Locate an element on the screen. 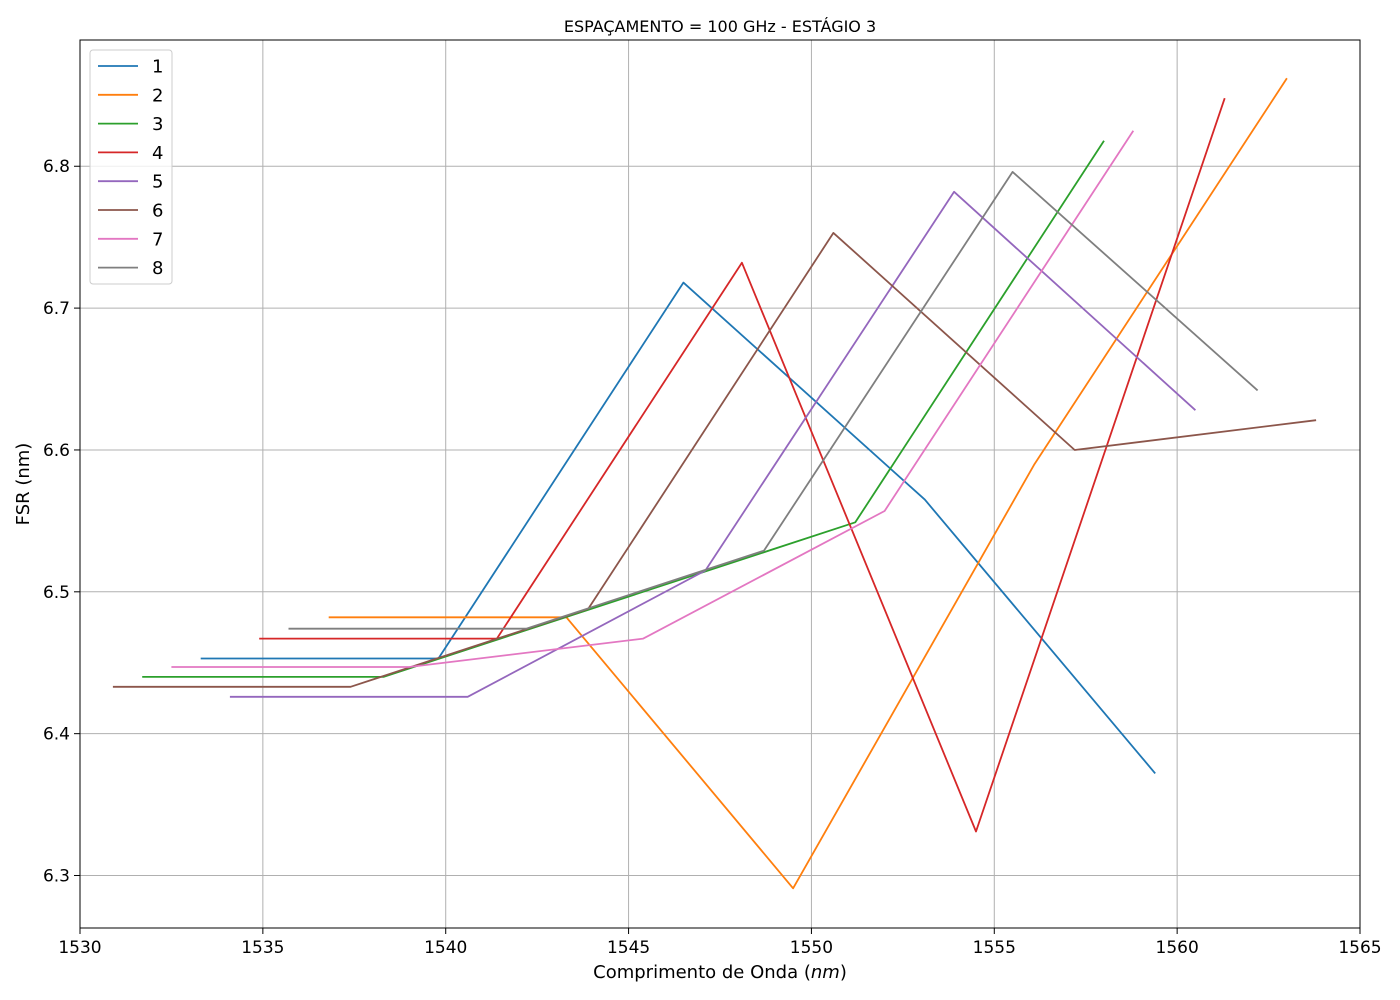 This screenshot has width=1400, height=1000. legend-label-4: 4 is located at coordinates (157, 153).